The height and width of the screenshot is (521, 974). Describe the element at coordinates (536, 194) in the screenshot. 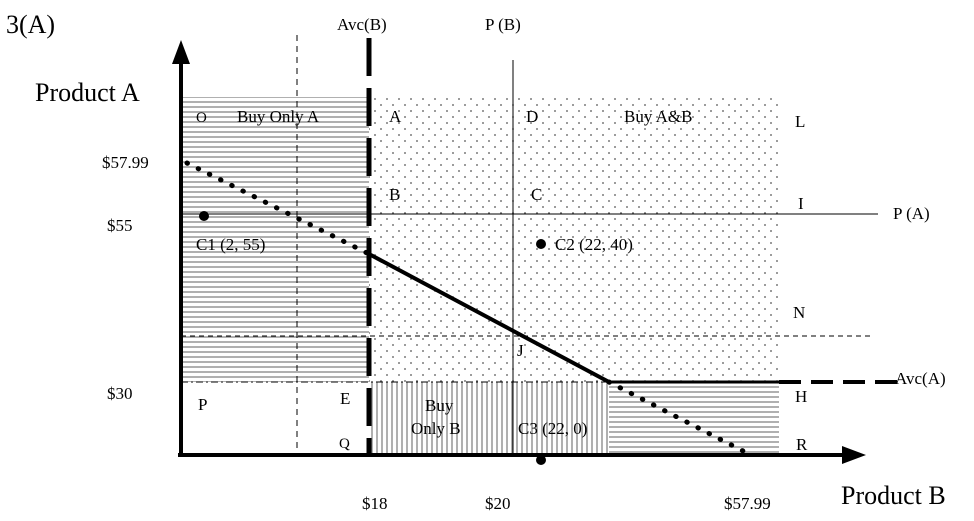

I see `point-letter-c: C` at that location.